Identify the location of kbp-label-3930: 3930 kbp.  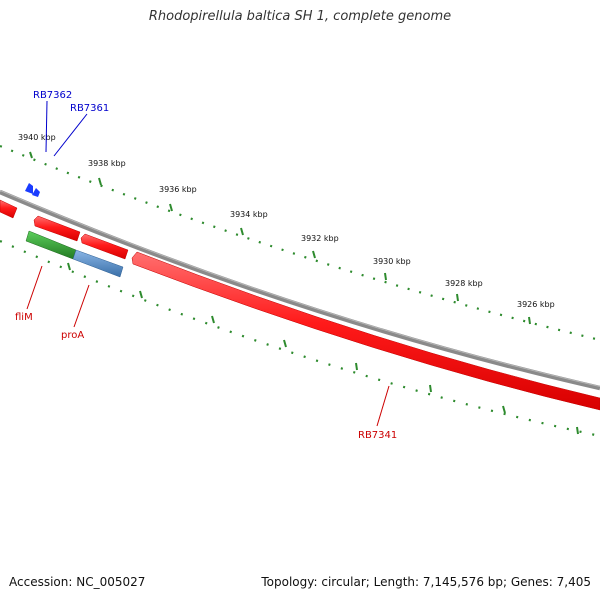
(392, 261).